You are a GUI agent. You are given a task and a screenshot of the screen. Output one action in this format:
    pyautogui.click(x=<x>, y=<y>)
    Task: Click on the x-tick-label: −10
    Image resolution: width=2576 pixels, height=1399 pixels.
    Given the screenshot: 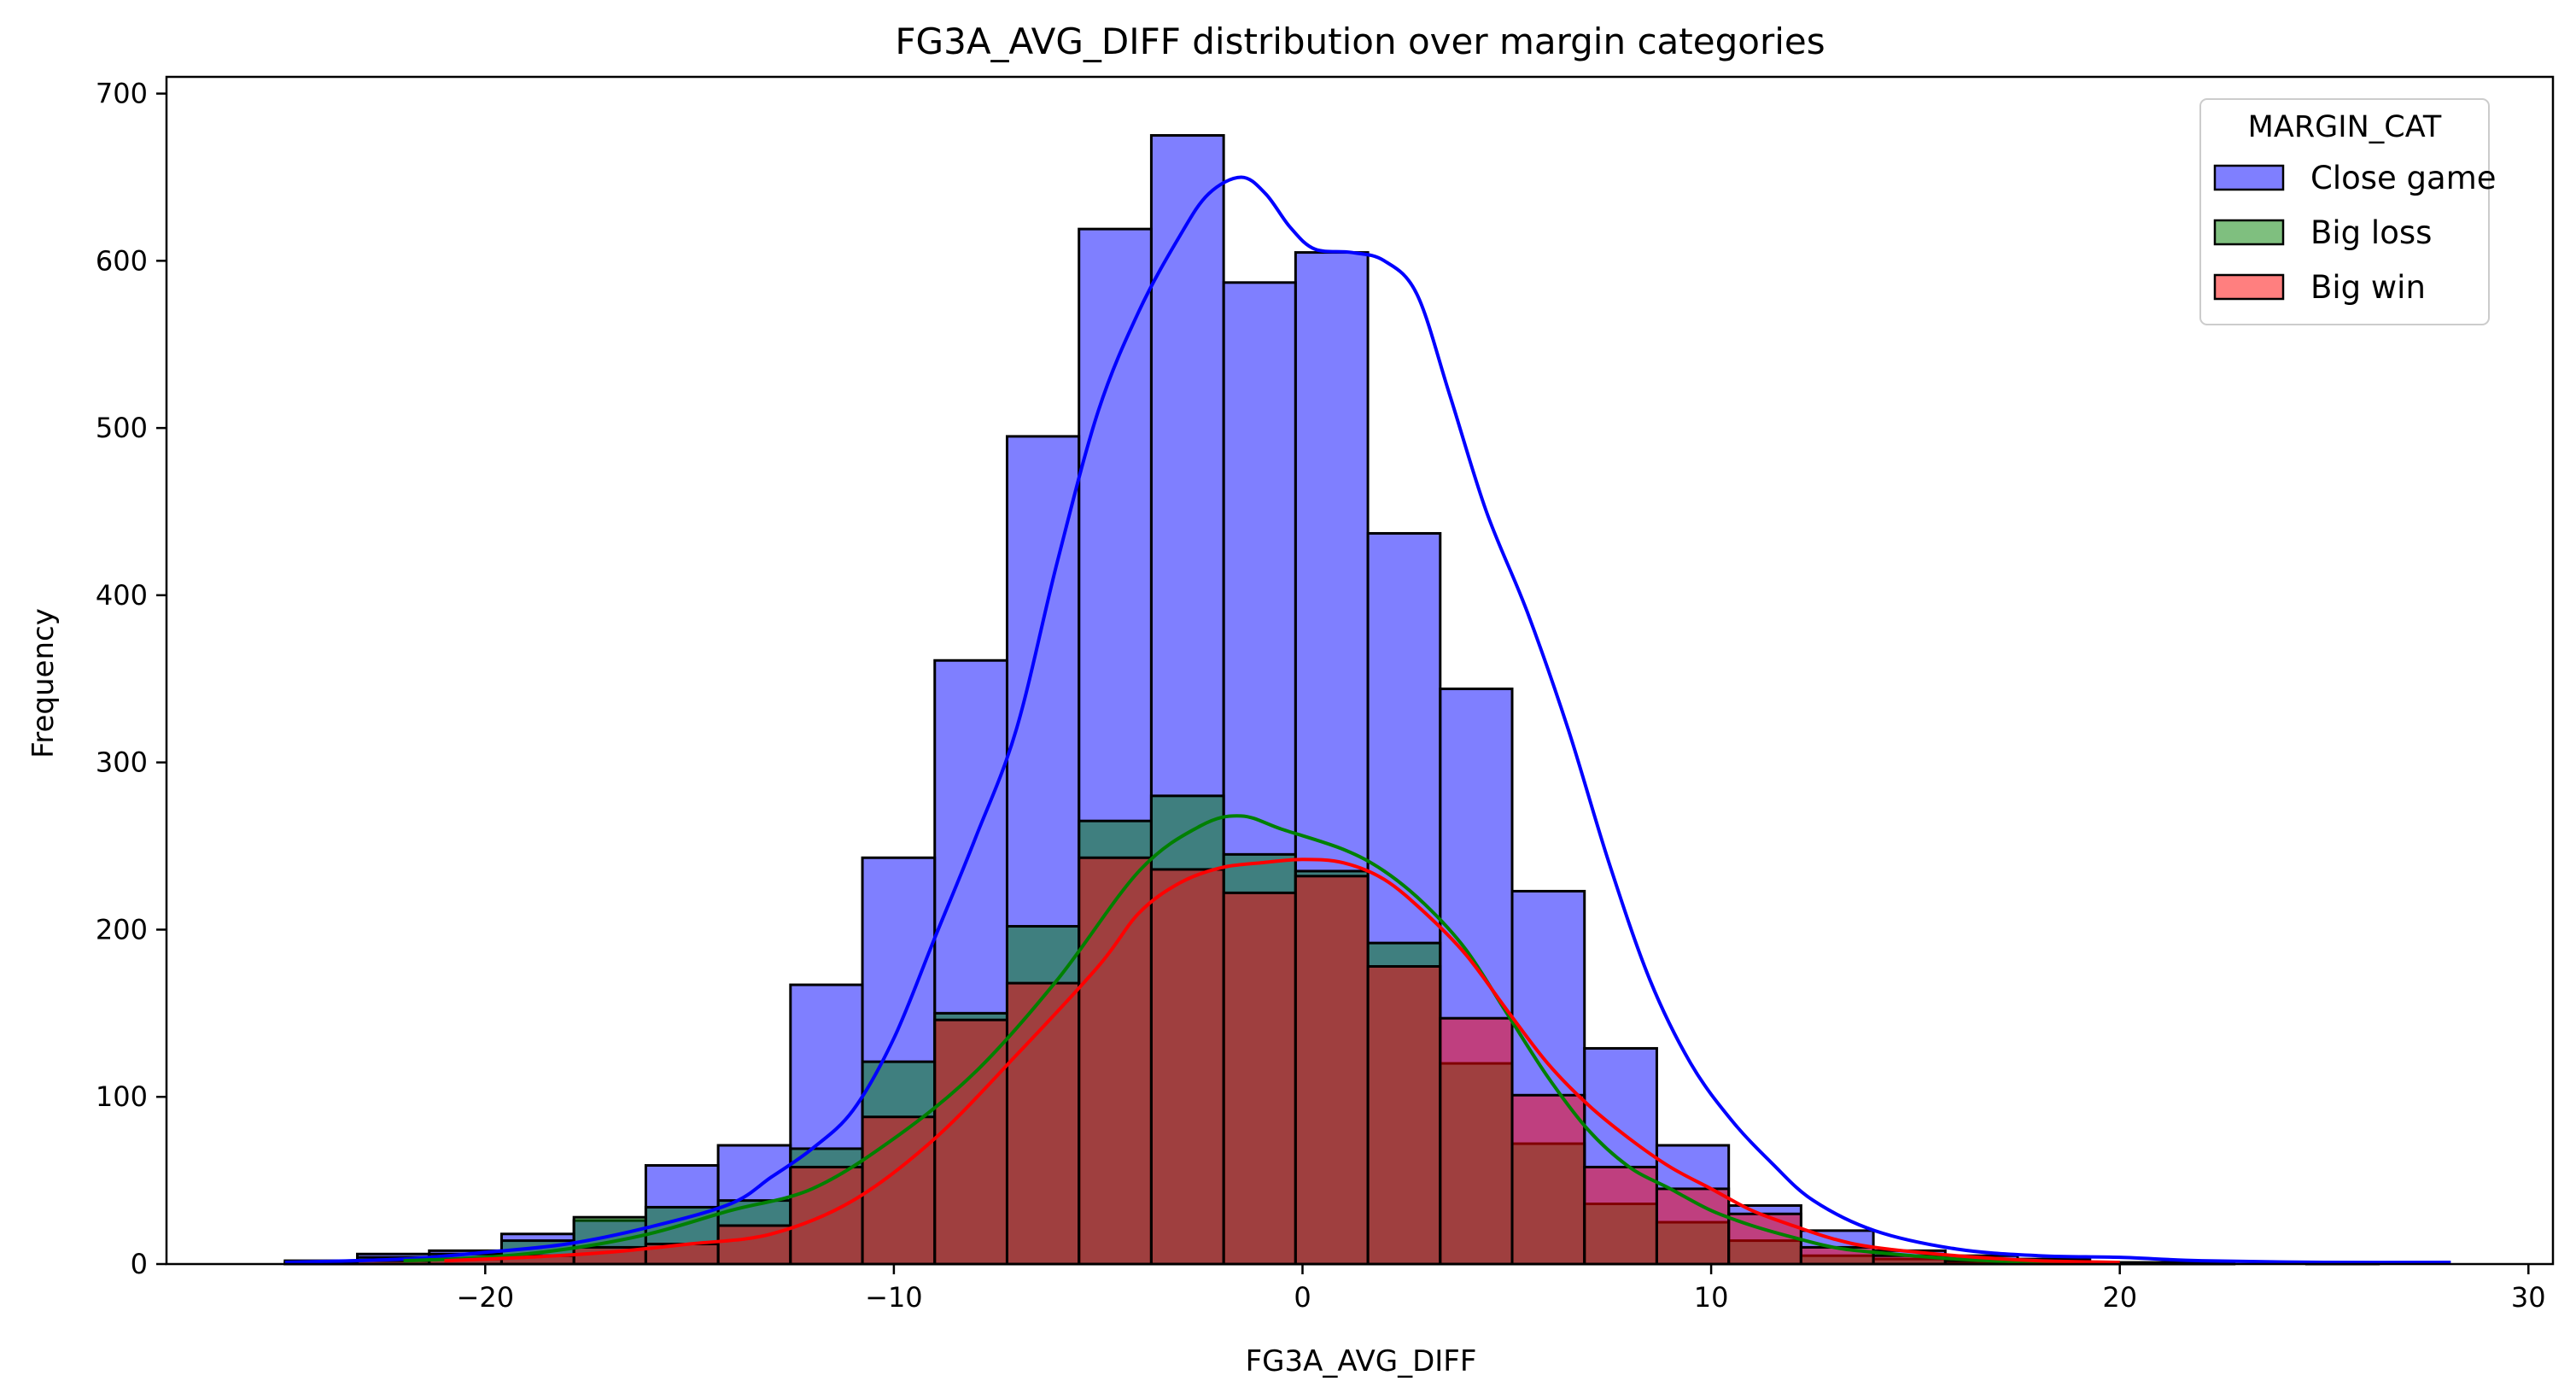 What is the action you would take?
    pyautogui.click(x=894, y=1297)
    